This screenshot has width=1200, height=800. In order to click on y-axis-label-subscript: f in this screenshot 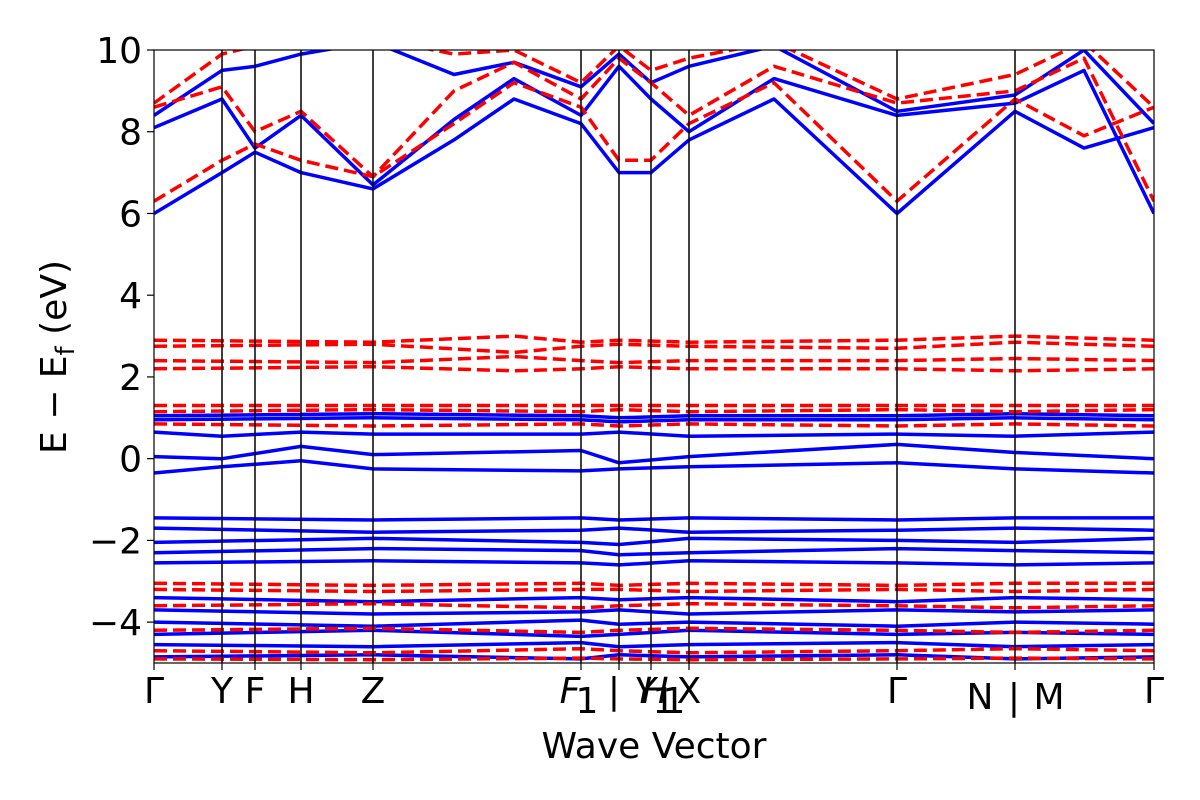, I will do `click(66, 350)`.